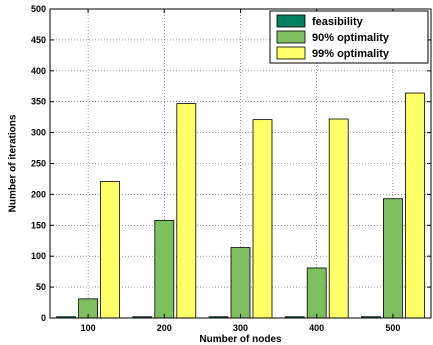 The height and width of the screenshot is (345, 433). I want to click on y-tick-label: 500, so click(38, 9).